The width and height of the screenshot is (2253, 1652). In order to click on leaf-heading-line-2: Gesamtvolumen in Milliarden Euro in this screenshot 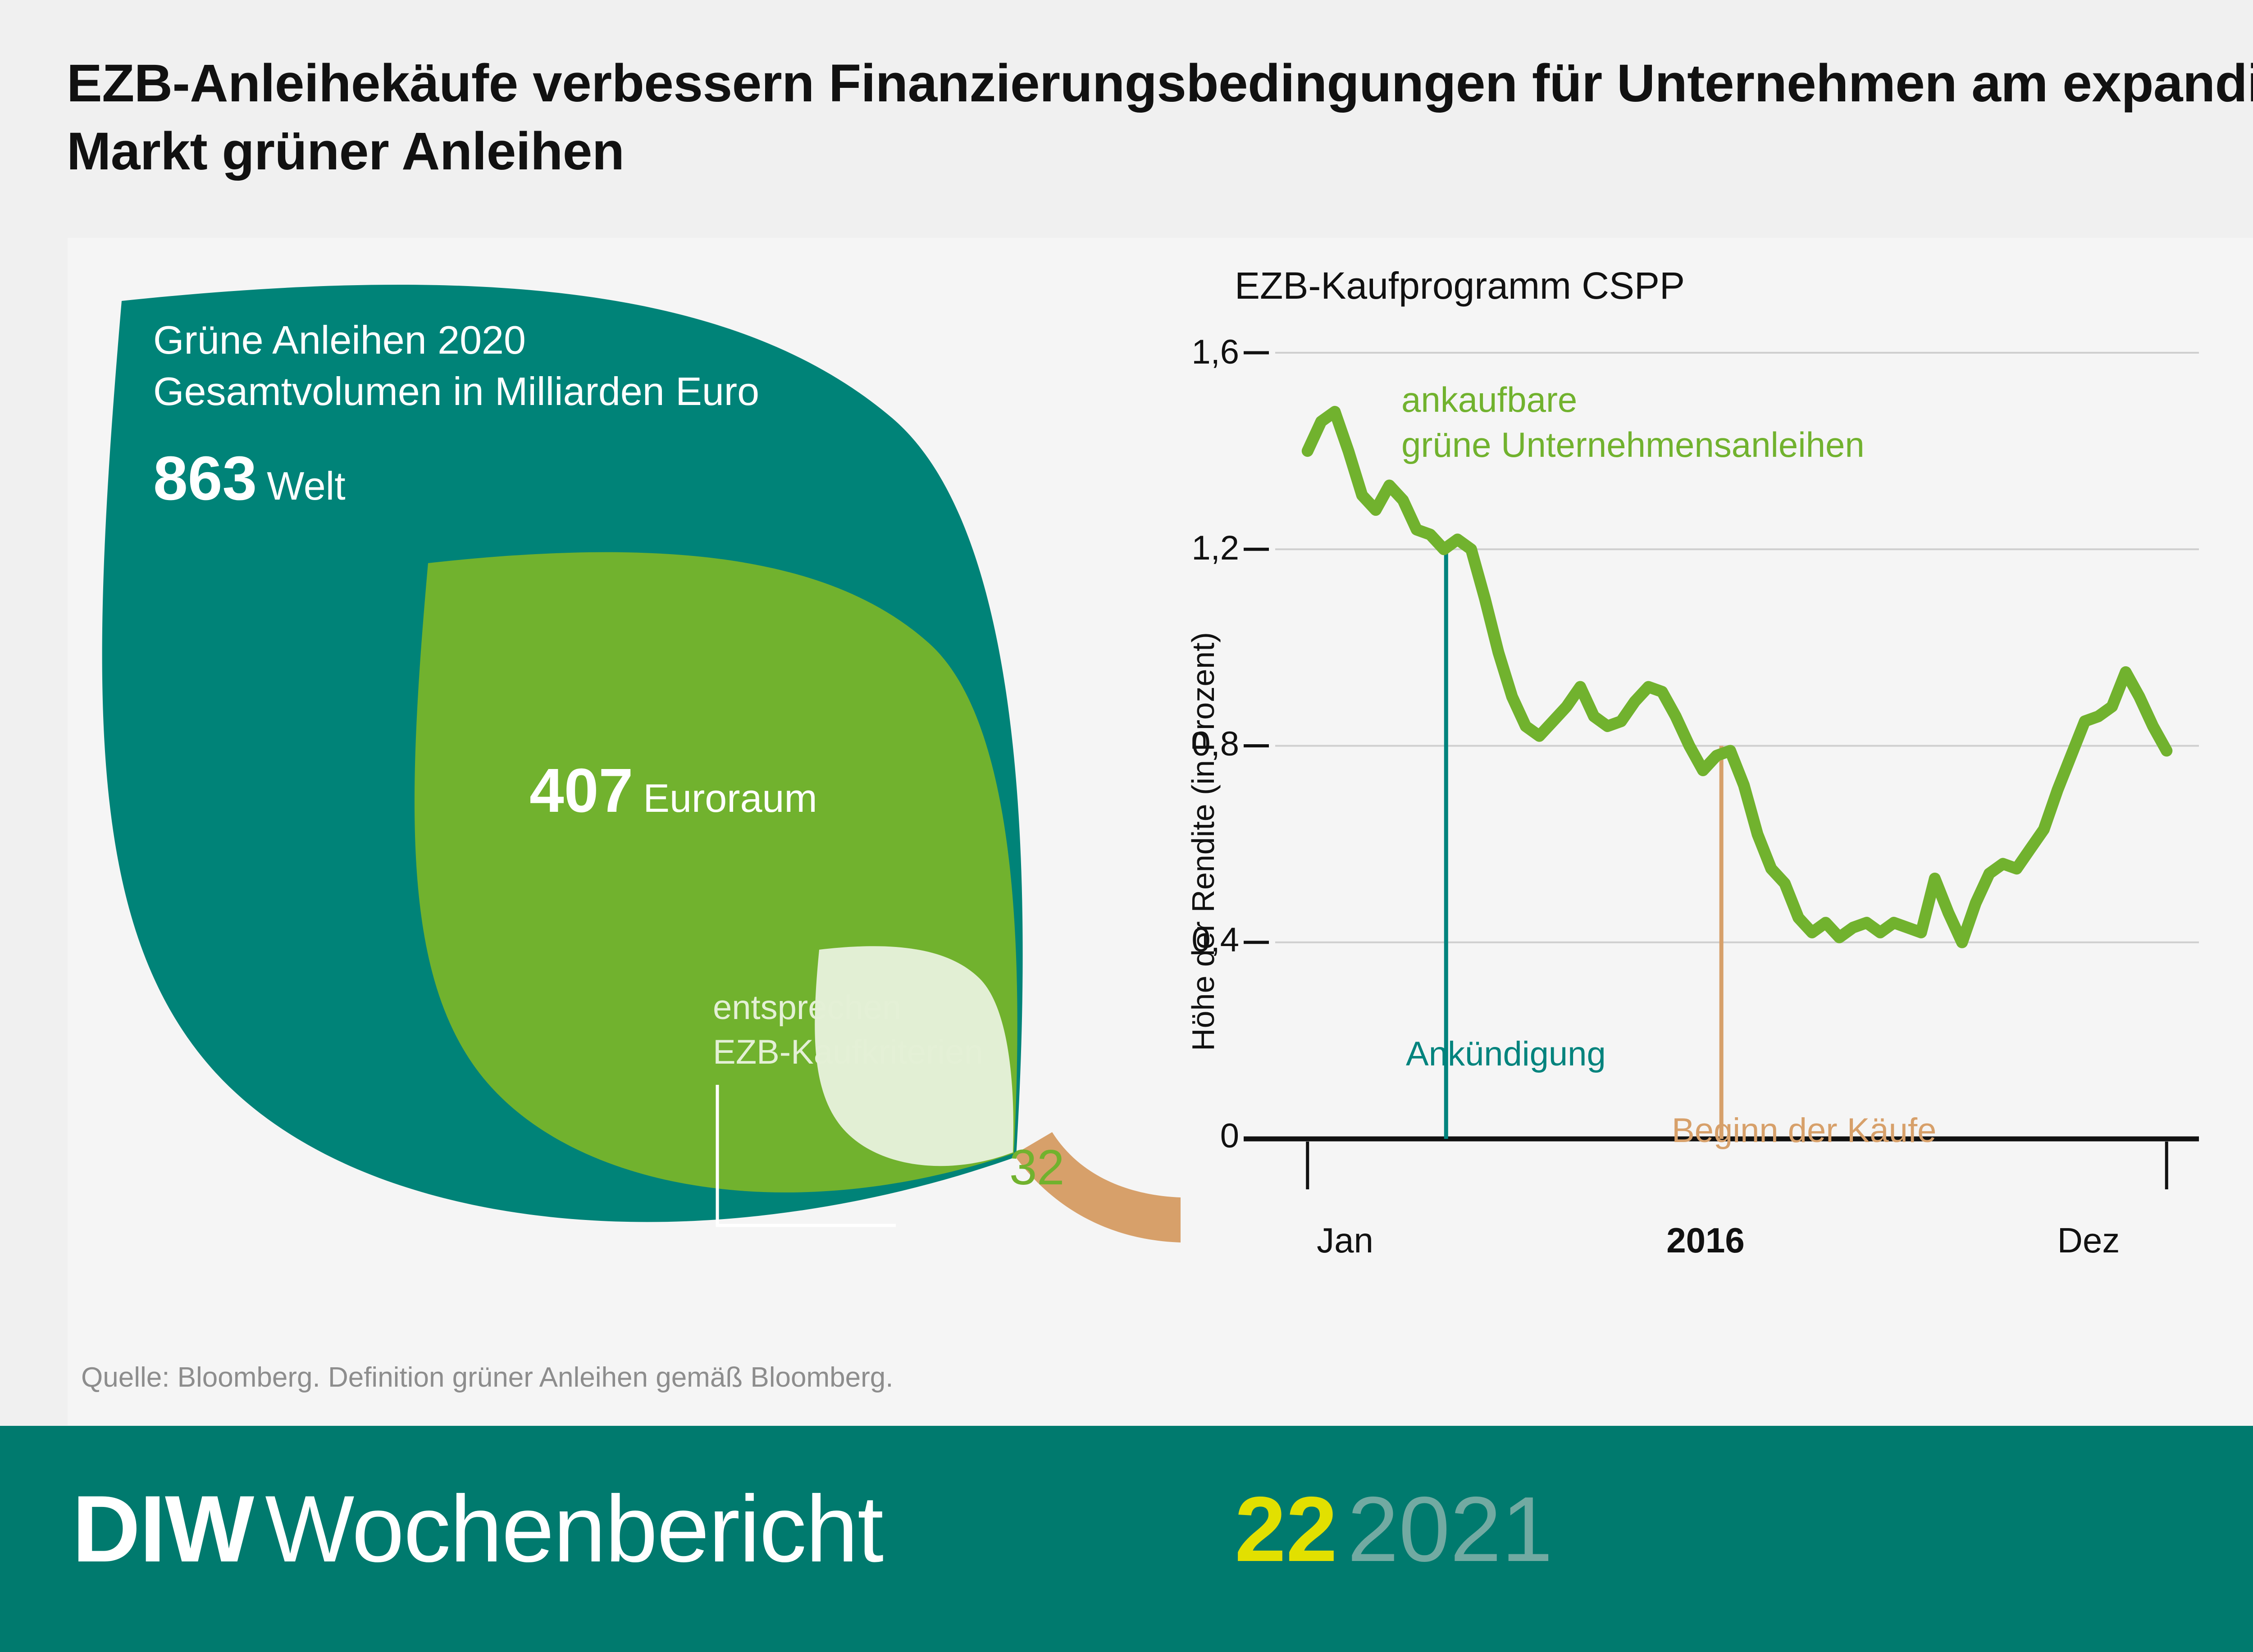, I will do `click(456, 391)`.